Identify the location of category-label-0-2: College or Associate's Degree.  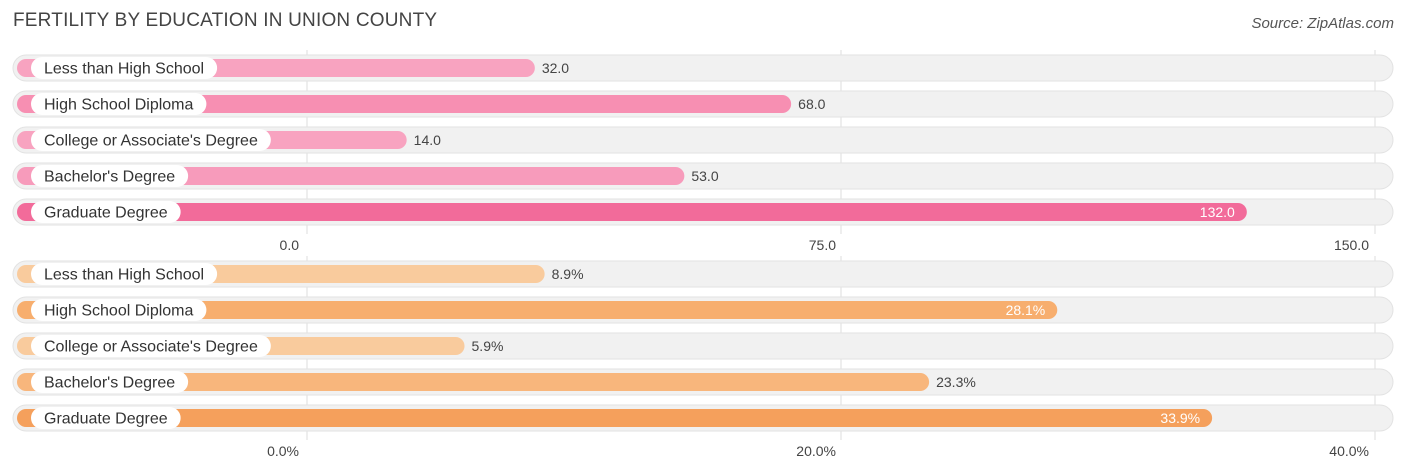
(151, 141).